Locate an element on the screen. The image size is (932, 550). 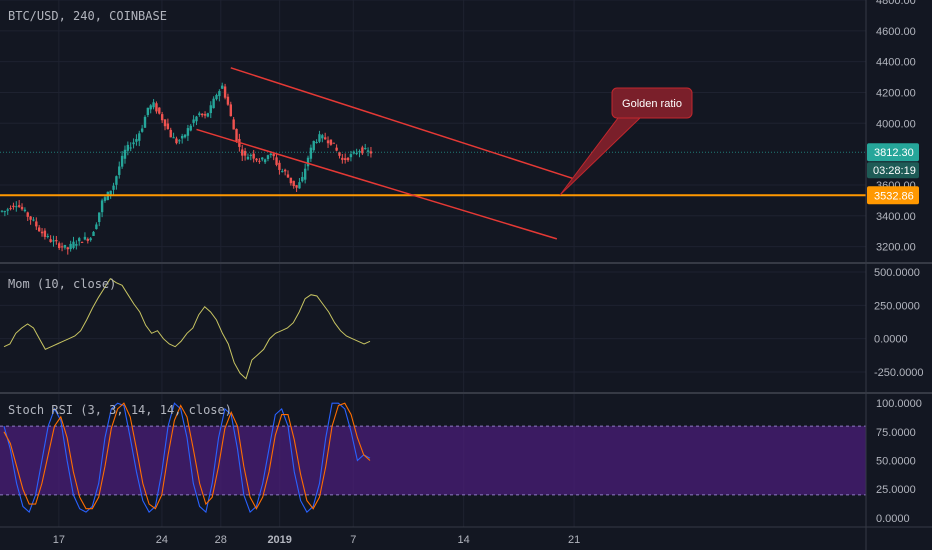
time-tick-label: 28 is located at coordinates (221, 540).